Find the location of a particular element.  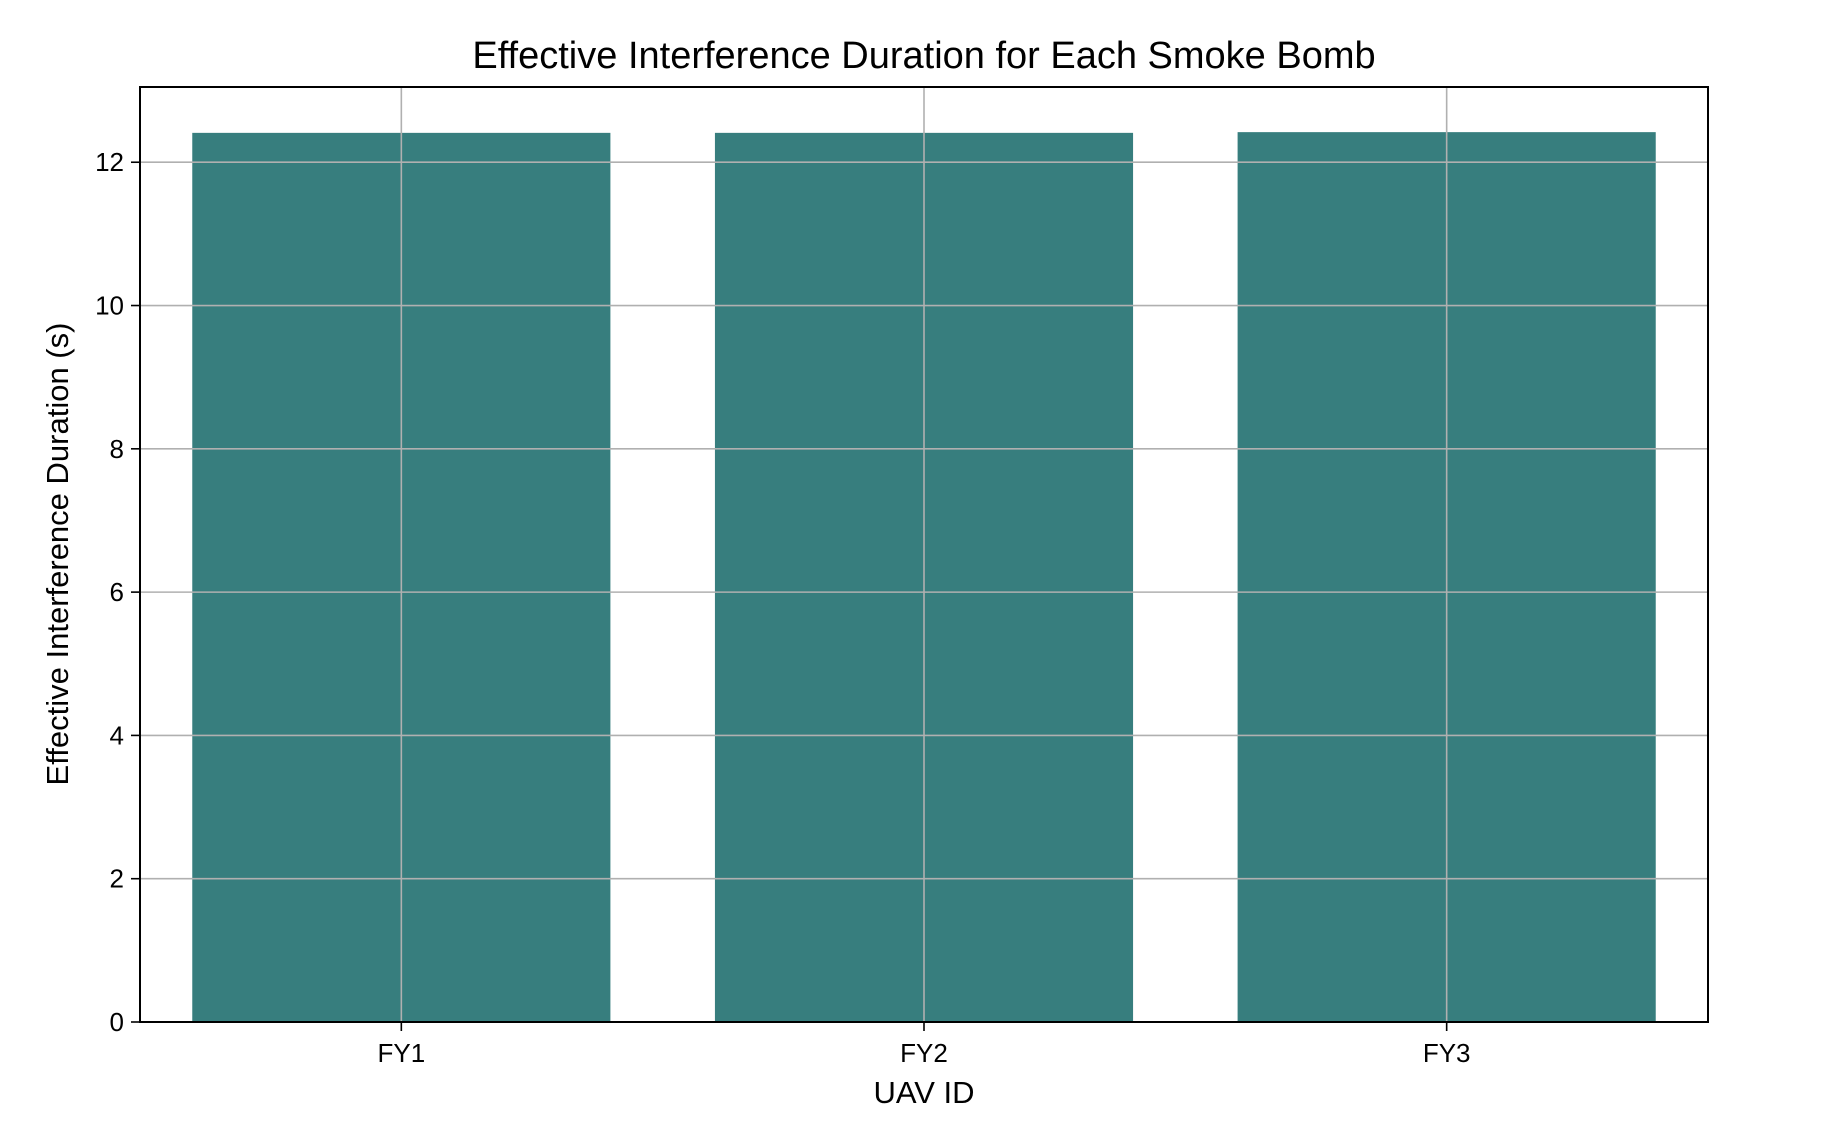

x-axis-title: UAV ID is located at coordinates (923, 1092).